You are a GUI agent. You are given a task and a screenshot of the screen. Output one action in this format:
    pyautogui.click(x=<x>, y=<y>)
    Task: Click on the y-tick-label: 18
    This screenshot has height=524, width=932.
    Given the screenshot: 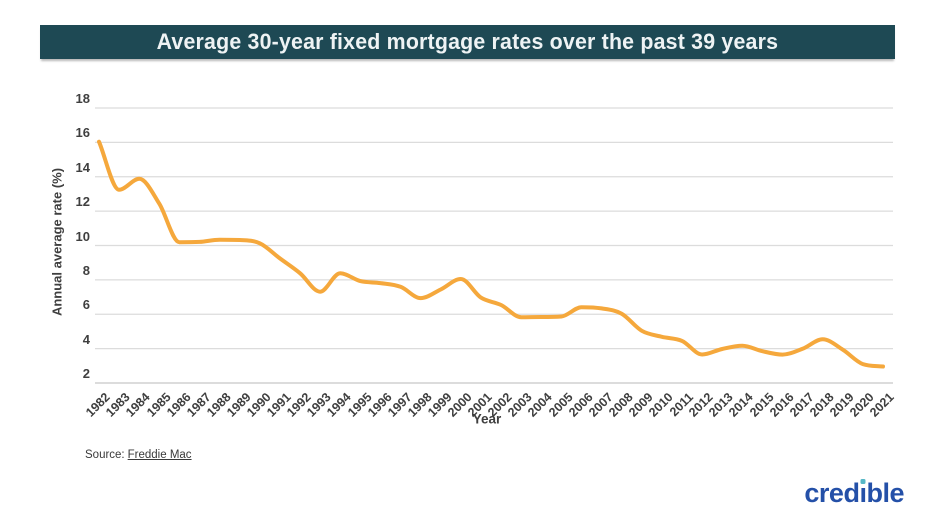 What is the action you would take?
    pyautogui.click(x=82, y=98)
    